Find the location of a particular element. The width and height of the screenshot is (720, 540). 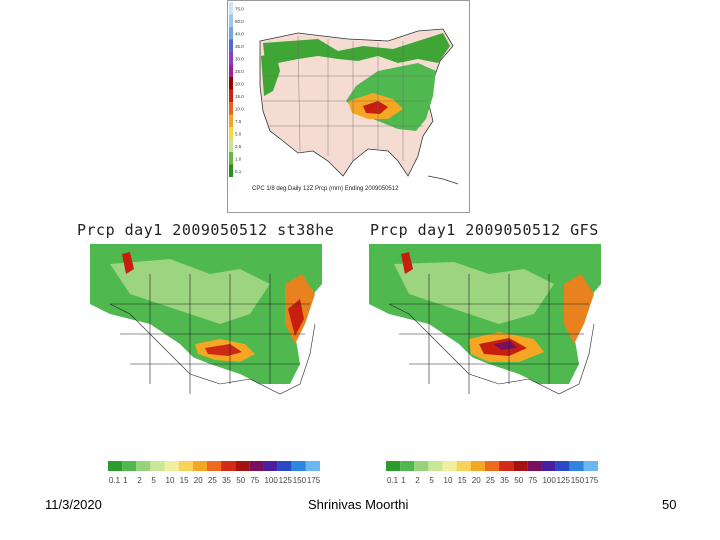

left-precip-east-core is located at coordinates (296, 317).